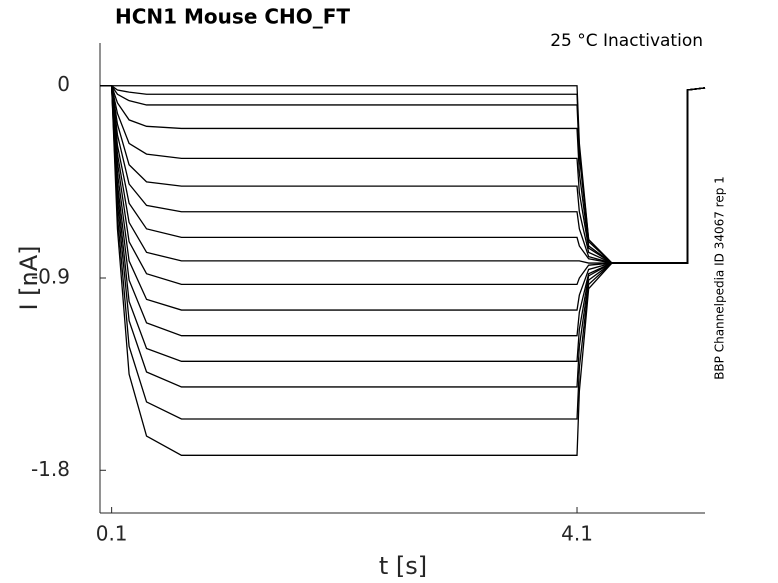 The height and width of the screenshot is (583, 778). What do you see at coordinates (112, 534) in the screenshot?
I see `x-tick-label: 0.1` at bounding box center [112, 534].